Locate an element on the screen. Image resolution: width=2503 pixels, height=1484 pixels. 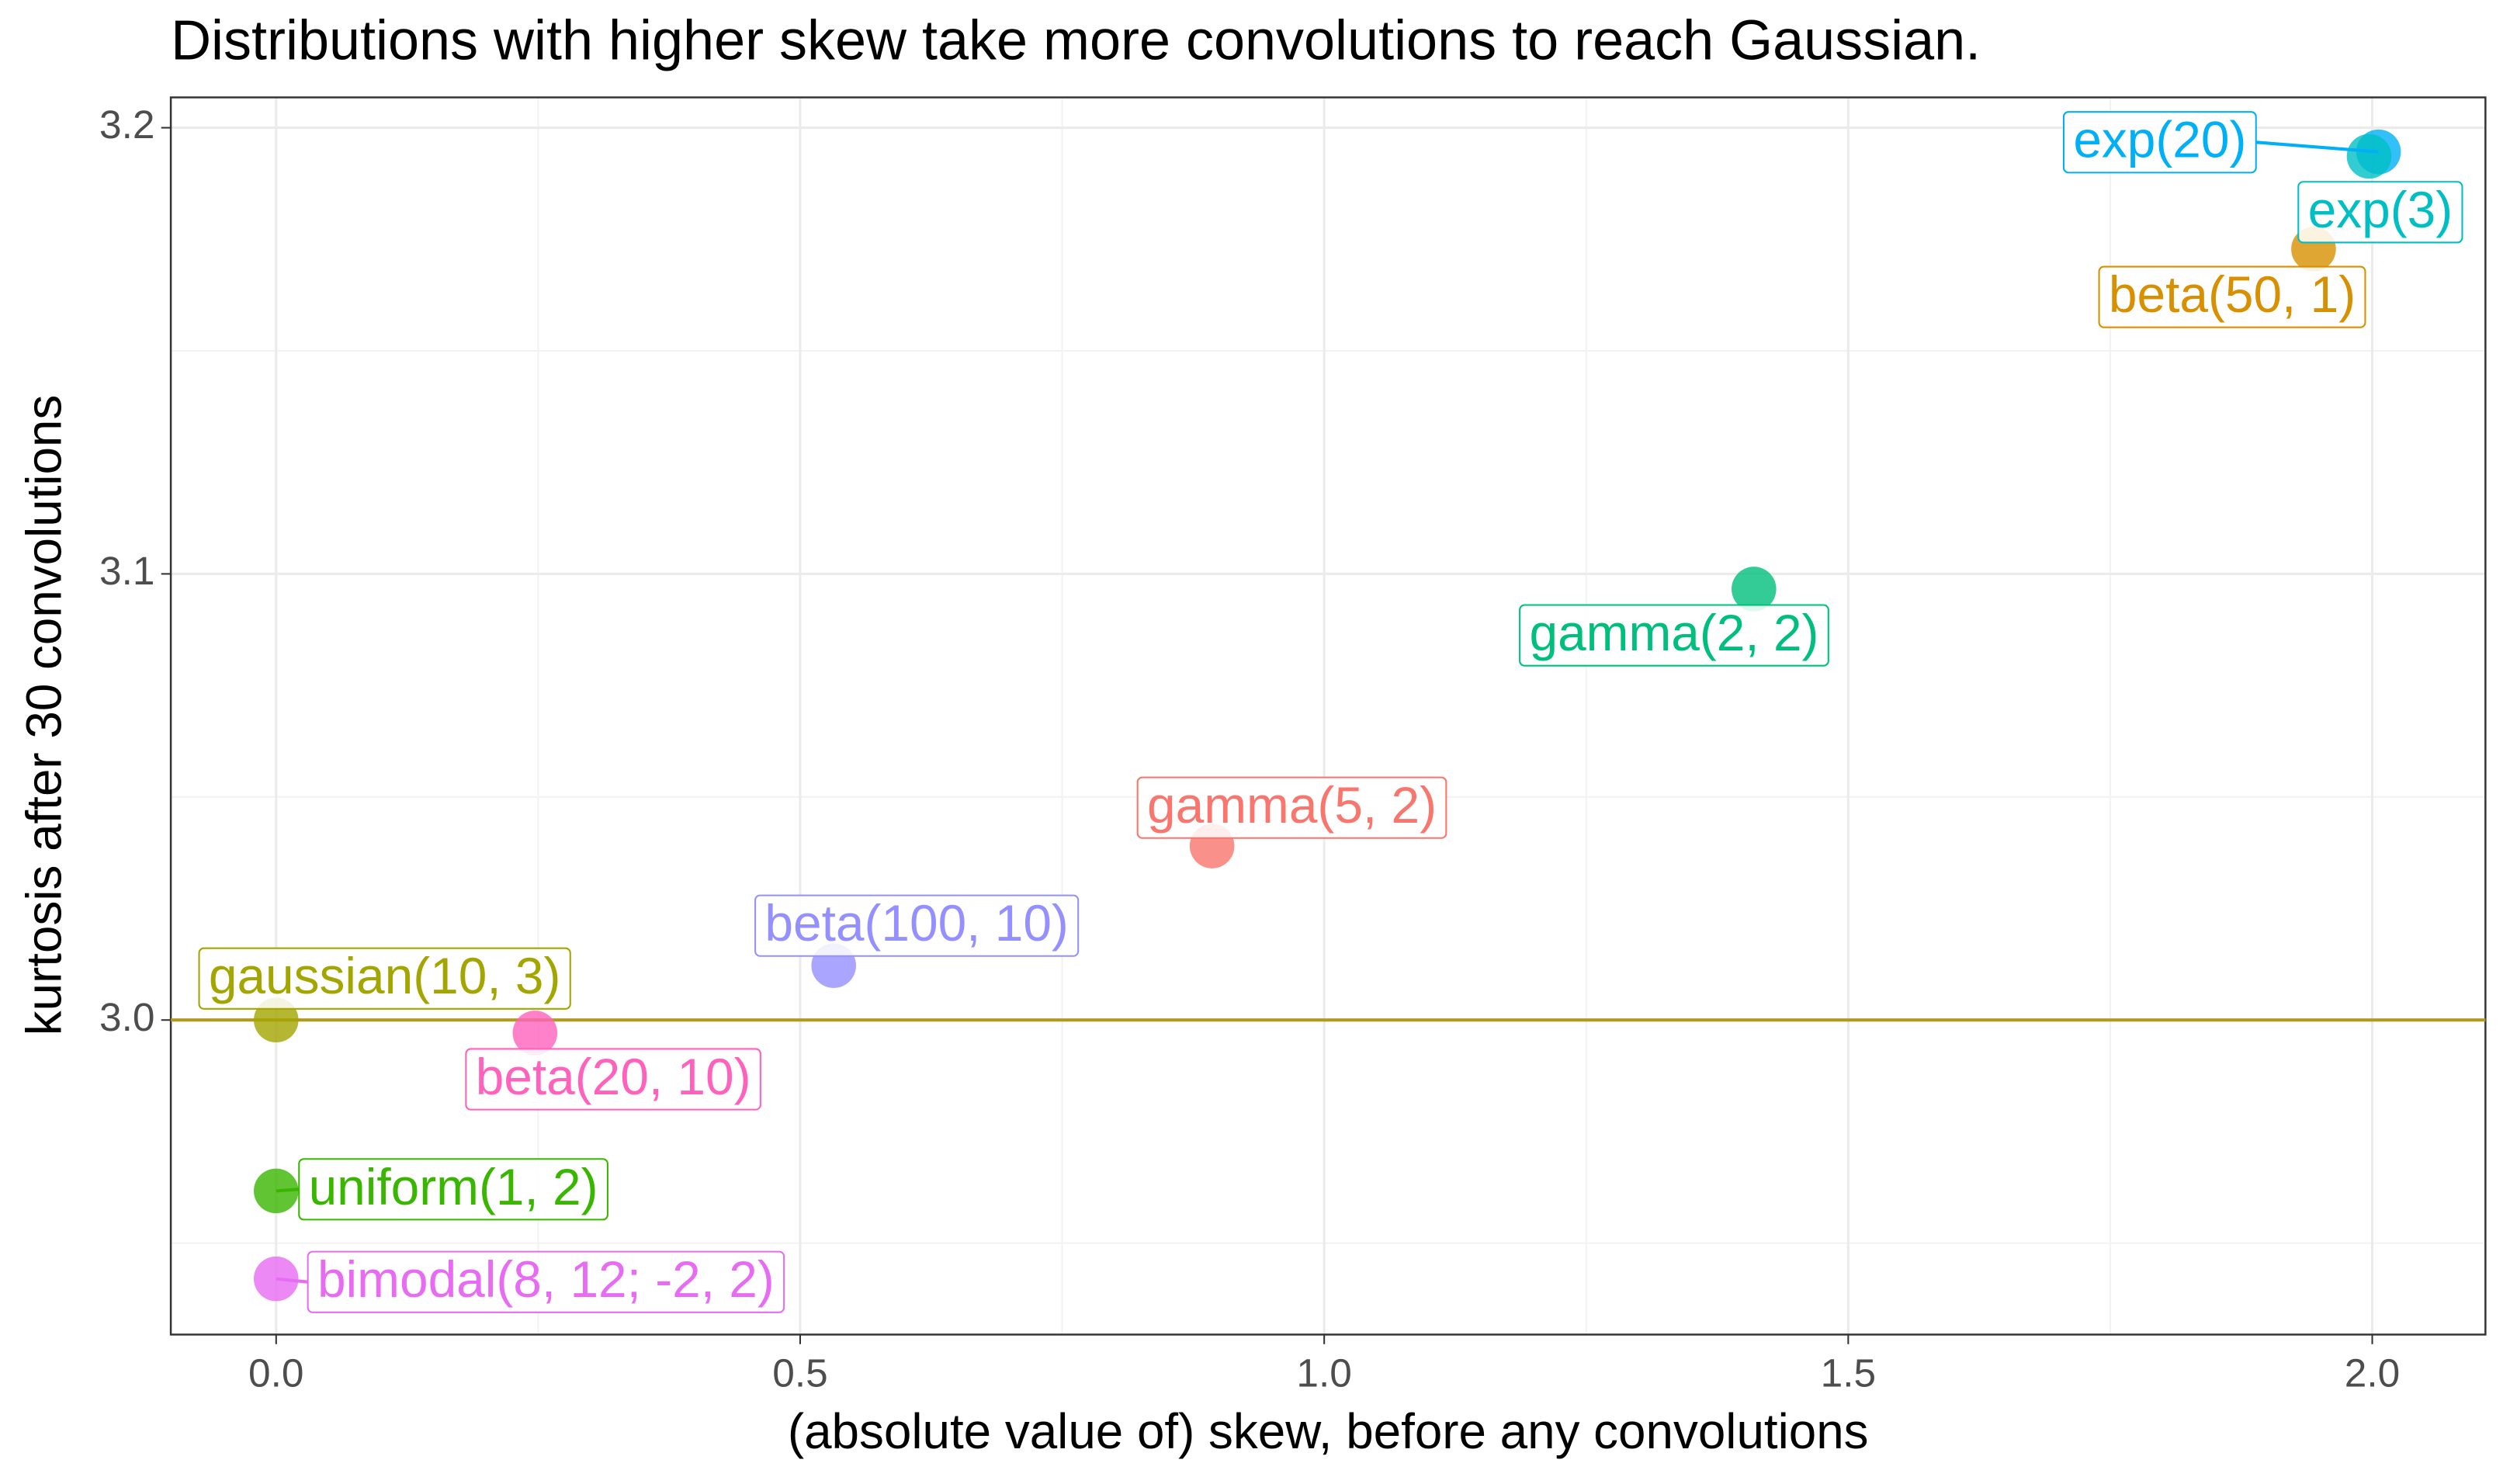
label-text: beta(50, 1) is located at coordinates (2233, 294).